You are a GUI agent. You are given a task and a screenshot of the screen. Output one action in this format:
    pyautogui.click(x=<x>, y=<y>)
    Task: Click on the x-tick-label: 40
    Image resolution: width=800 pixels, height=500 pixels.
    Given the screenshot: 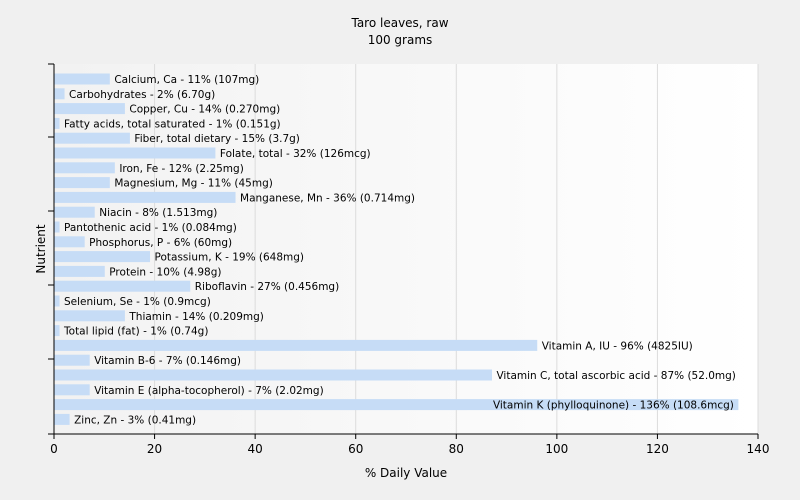 What is the action you would take?
    pyautogui.click(x=255, y=449)
    